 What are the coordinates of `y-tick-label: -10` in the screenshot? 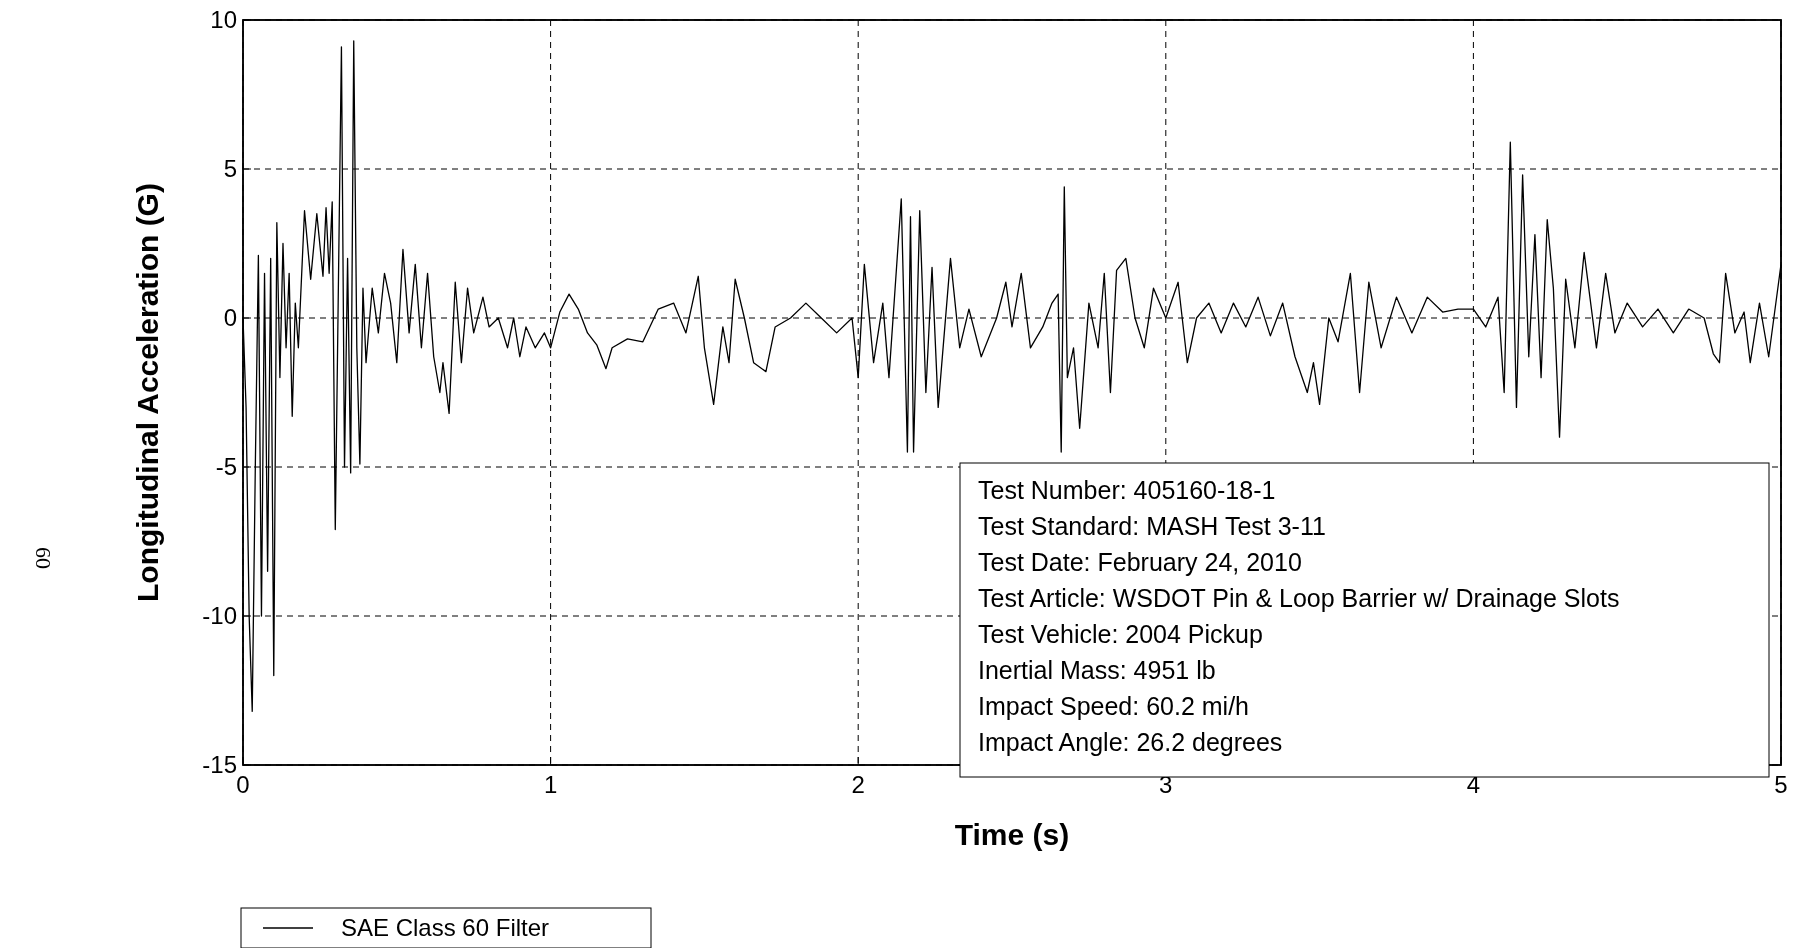 It's located at (219, 615).